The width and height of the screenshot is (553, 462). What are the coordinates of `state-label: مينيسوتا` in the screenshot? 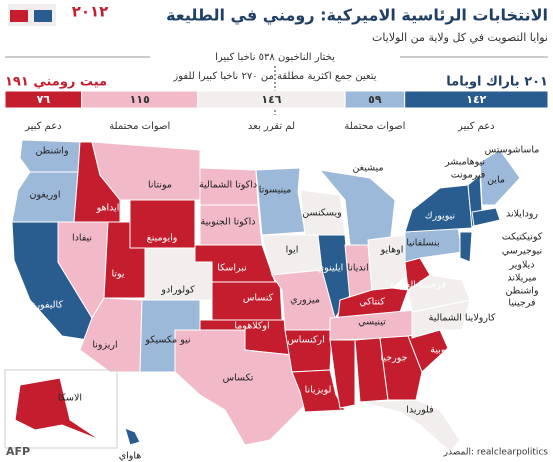 It's located at (275, 190).